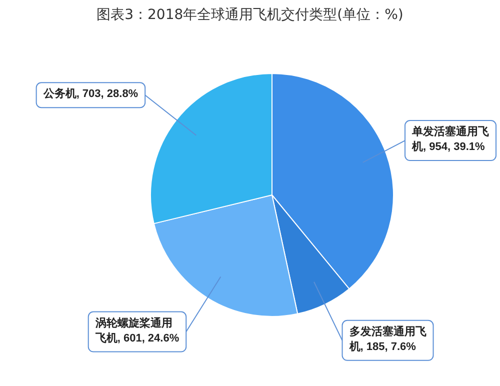 Image resolution: width=500 pixels, height=386 pixels. What do you see at coordinates (90, 93) in the screenshot?
I see `slice-label: 公务机, 703, 28.8%` at bounding box center [90, 93].